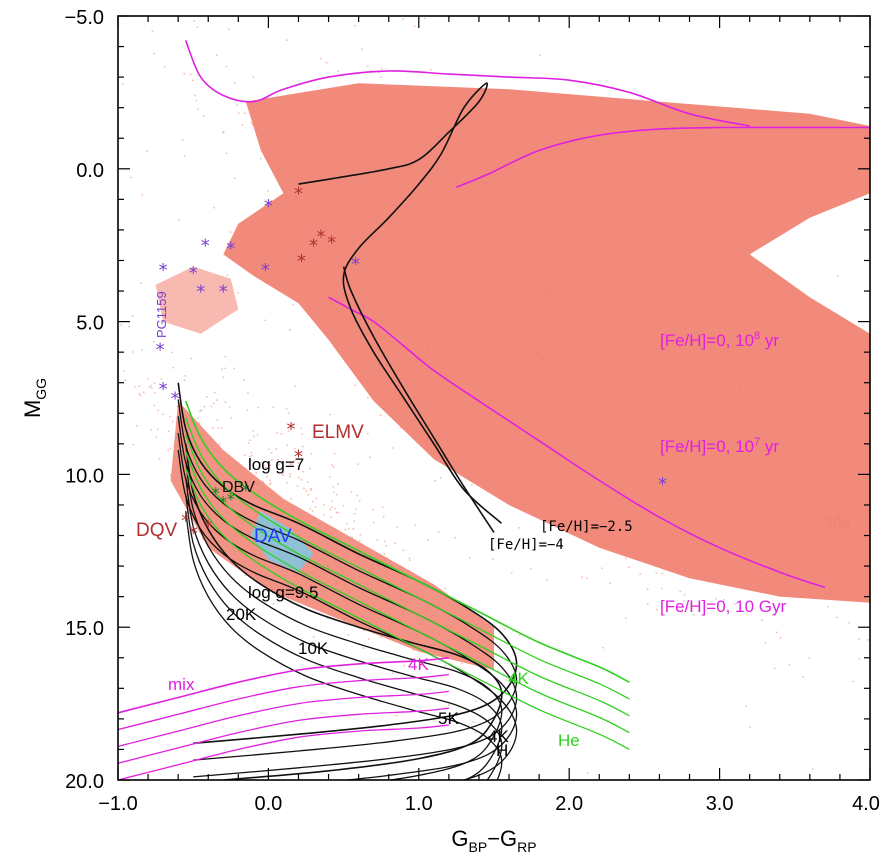  I want to click on y-tick-label: −5.0, so click(84, 18).